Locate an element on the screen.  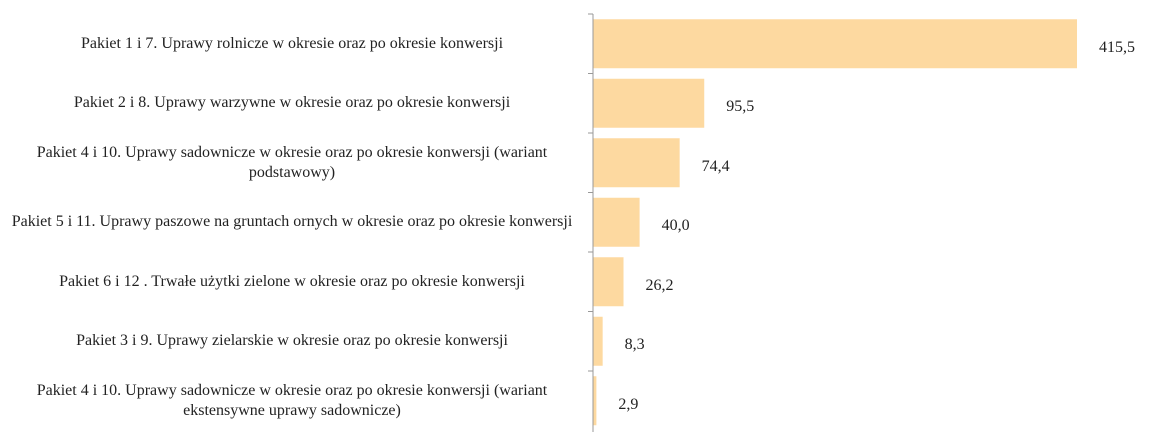
value-label: 2,9 is located at coordinates (628, 404).